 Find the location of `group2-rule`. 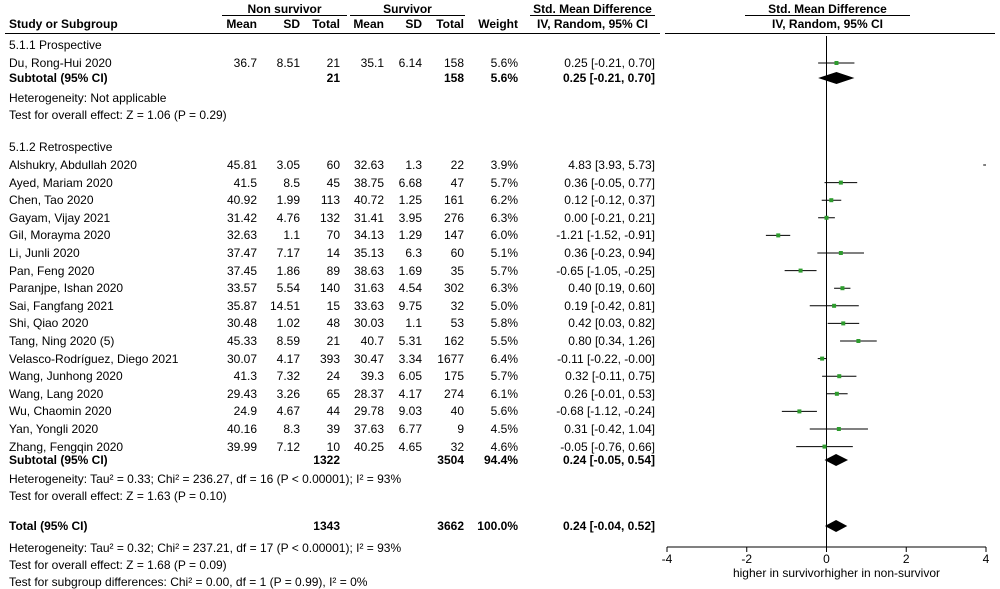

group2-rule is located at coordinates (407, 15).